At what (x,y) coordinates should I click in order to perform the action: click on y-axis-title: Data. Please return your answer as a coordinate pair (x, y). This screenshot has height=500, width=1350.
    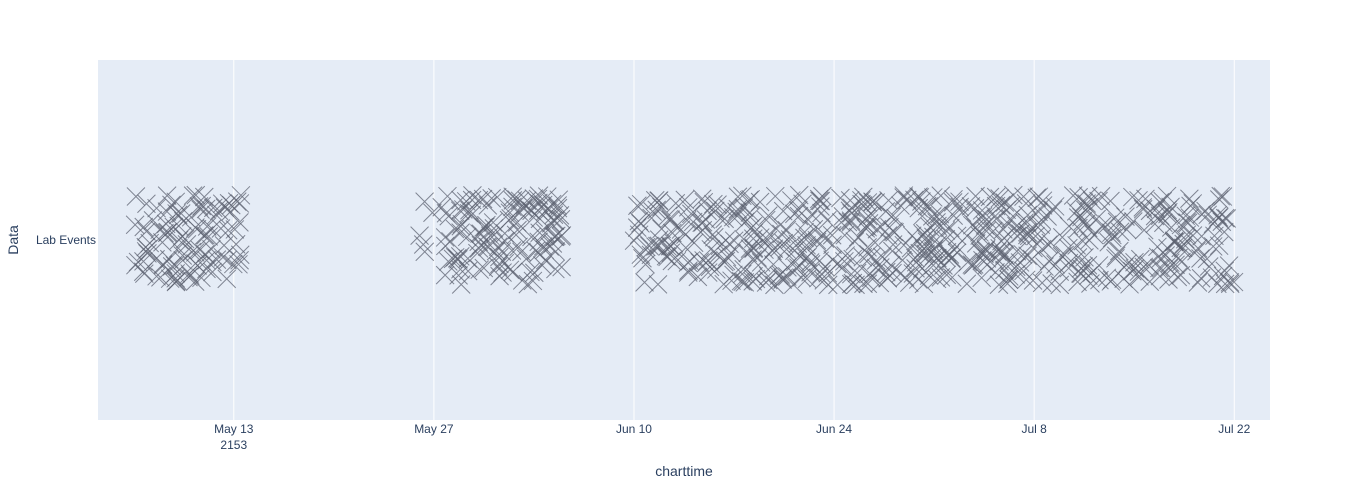
    Looking at the image, I should click on (13, 240).